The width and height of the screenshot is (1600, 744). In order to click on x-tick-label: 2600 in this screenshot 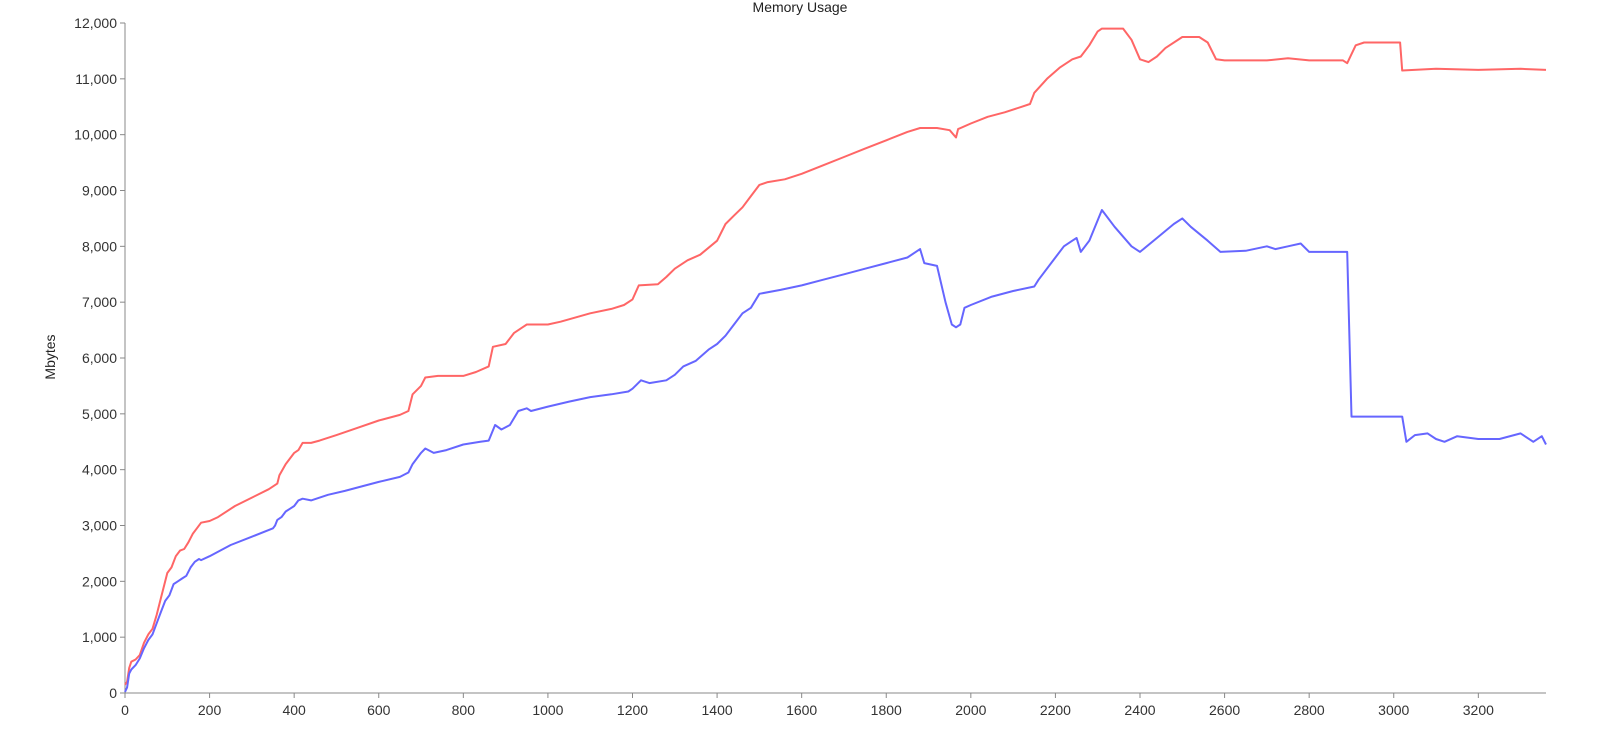, I will do `click(1224, 710)`.